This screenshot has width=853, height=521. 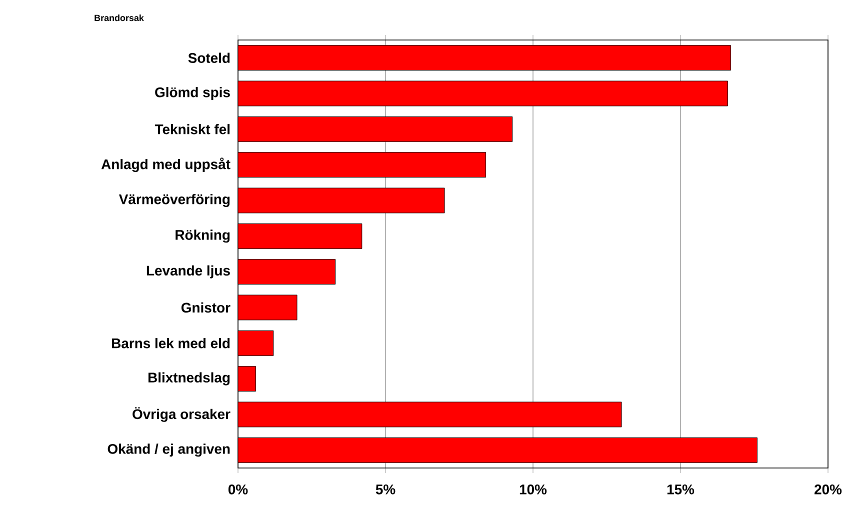 I want to click on x-tick-label: 5%, so click(x=386, y=489).